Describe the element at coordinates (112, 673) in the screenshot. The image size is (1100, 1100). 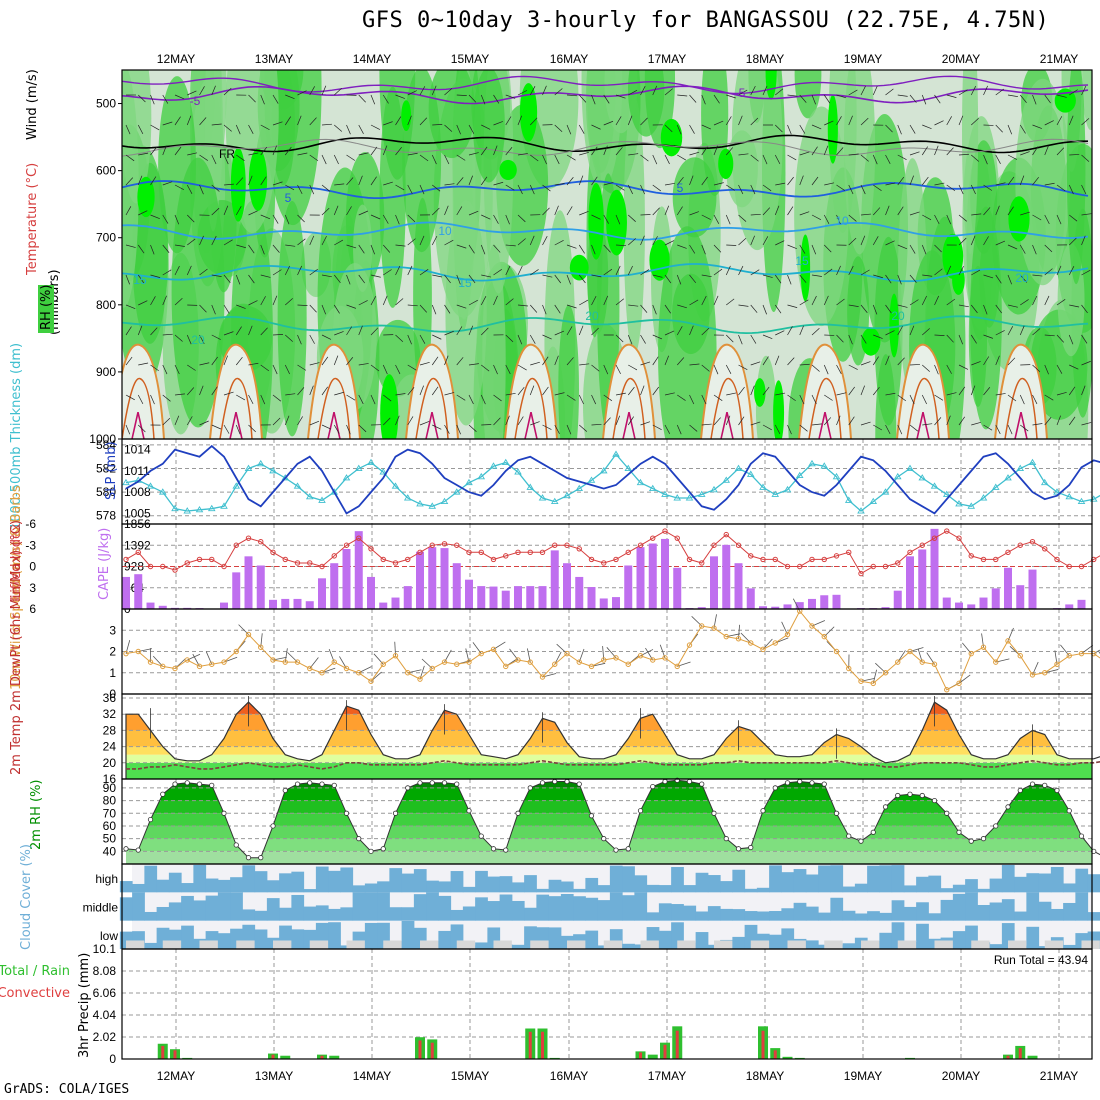
I see `y-tick-label: 1` at that location.